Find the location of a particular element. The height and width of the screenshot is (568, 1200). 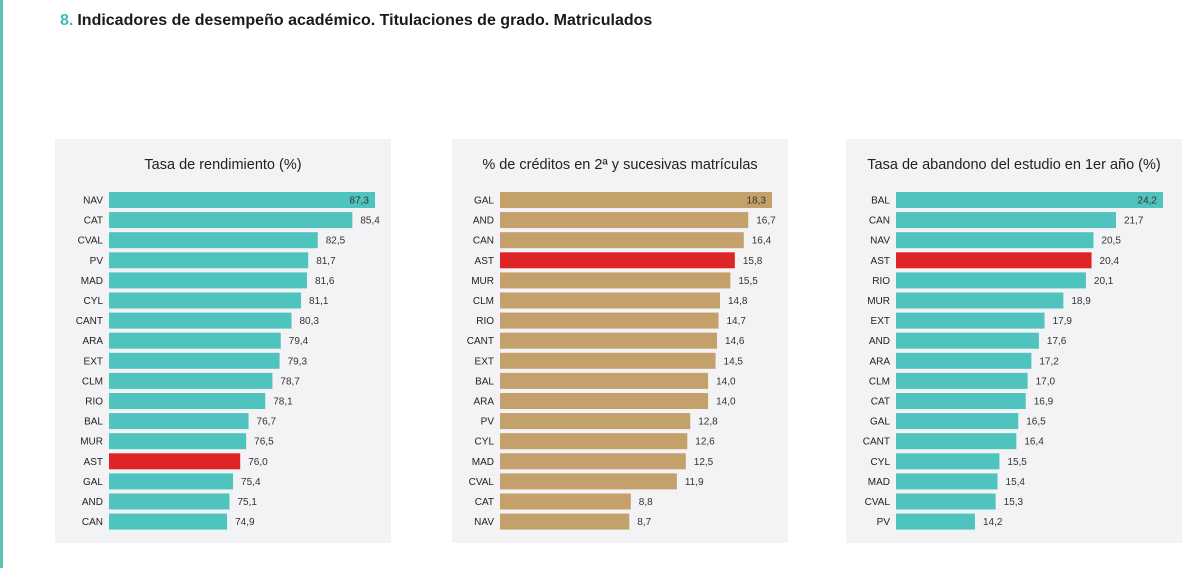

bar-row-can: CAN 16,4 is located at coordinates (622, 240).